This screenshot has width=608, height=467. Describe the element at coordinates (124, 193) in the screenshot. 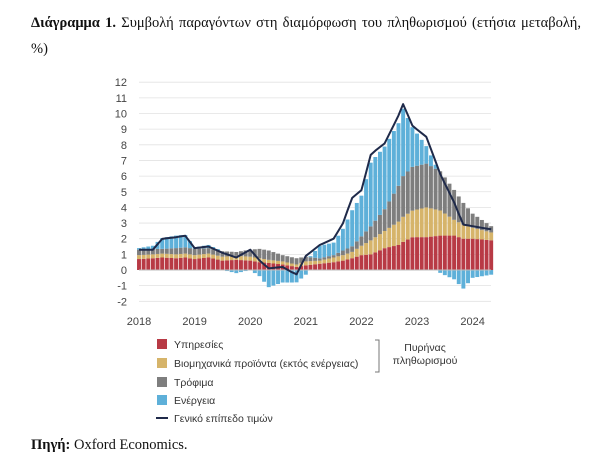

I see `y-tick-label: 5` at that location.